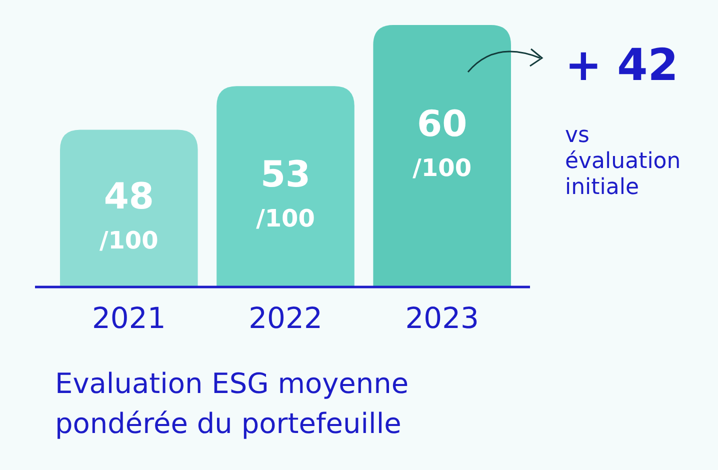 The width and height of the screenshot is (718, 470). I want to click on data-label: 53 /100, so click(285, 193).